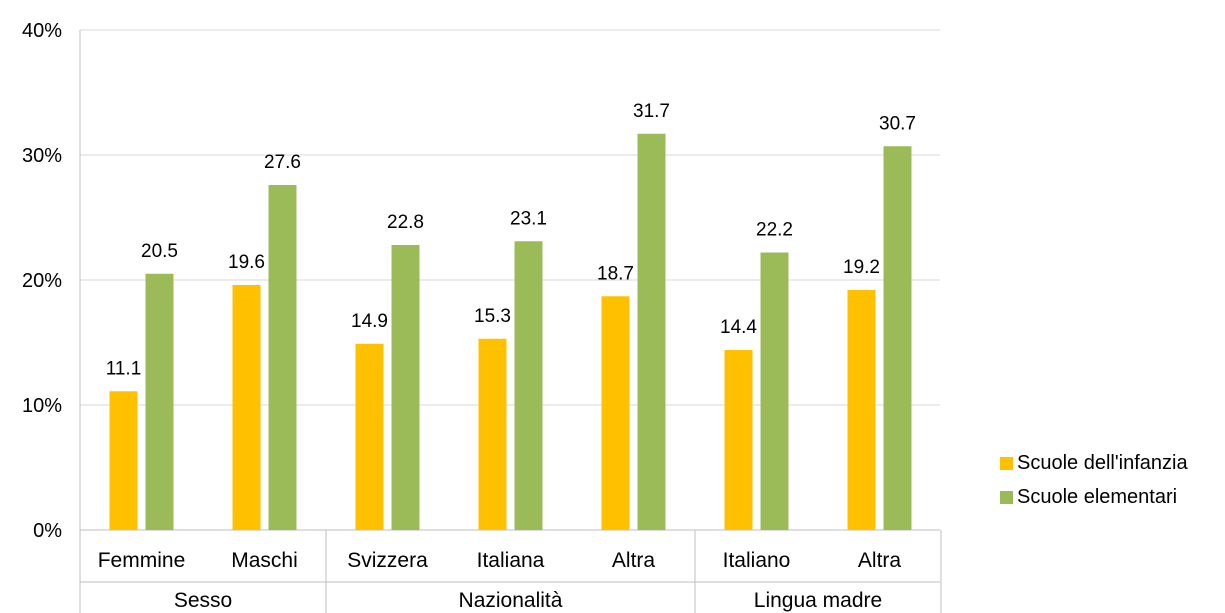  What do you see at coordinates (1097, 496) in the screenshot?
I see `legend-label-elementari: Scuole elementari` at bounding box center [1097, 496].